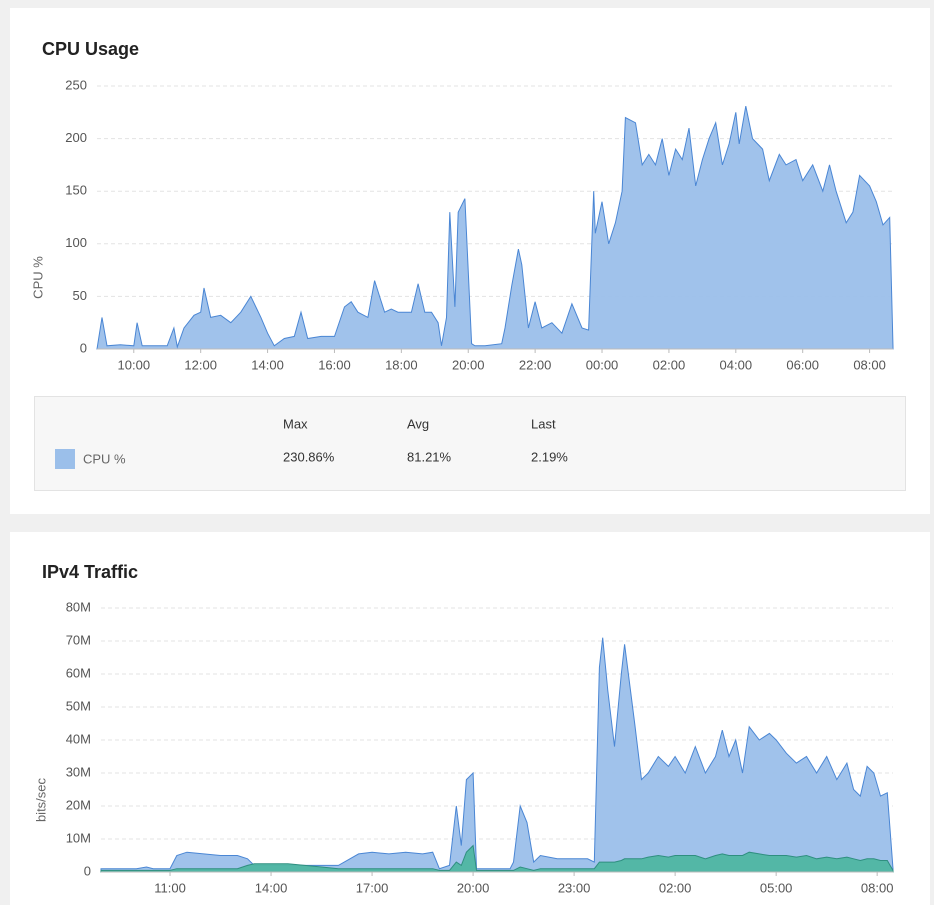  Describe the element at coordinates (602, 364) in the screenshot. I see `x-tick-label: 00:00` at that location.